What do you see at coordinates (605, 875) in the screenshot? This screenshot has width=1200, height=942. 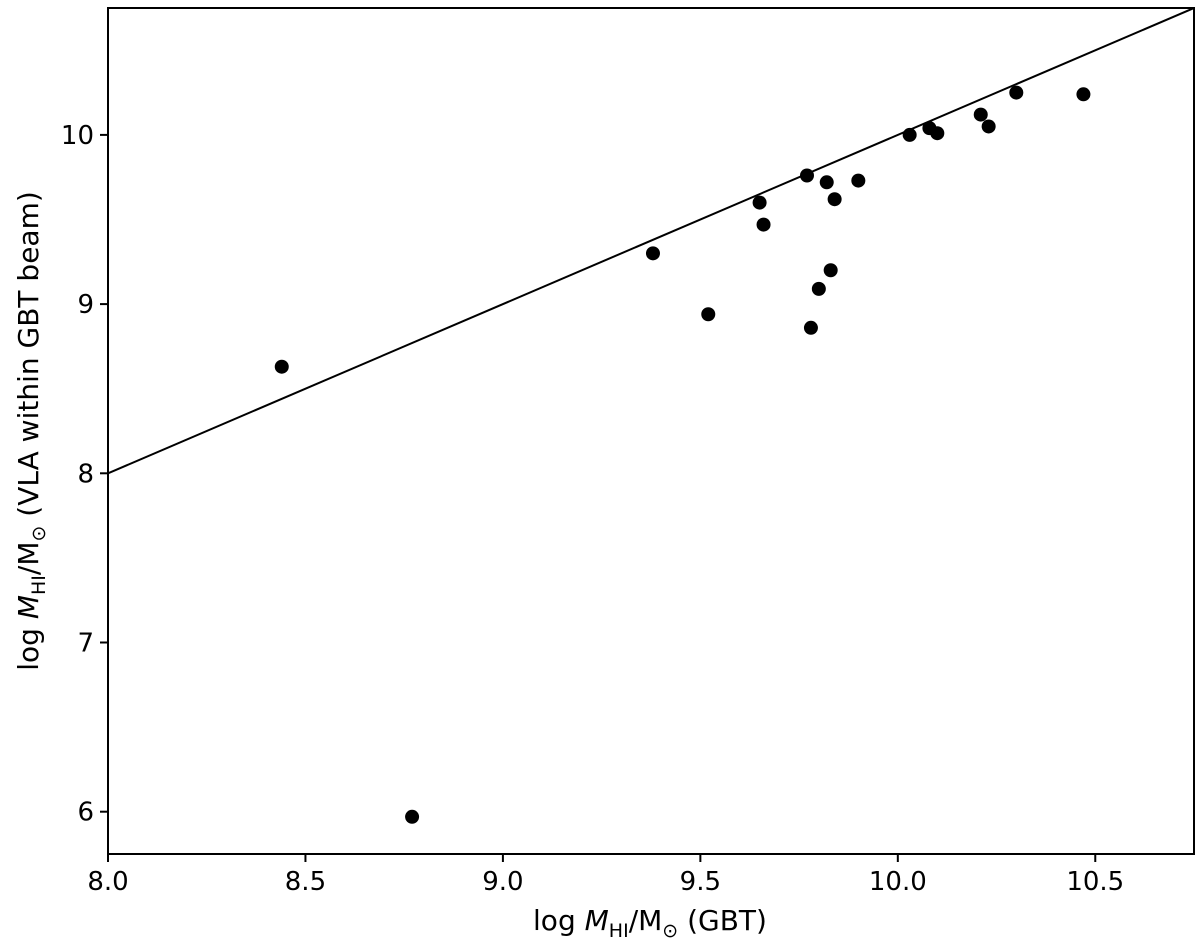 I see `x-axis: 8.0 8.5 9.0 9.5 10.0 10.5` at bounding box center [605, 875].